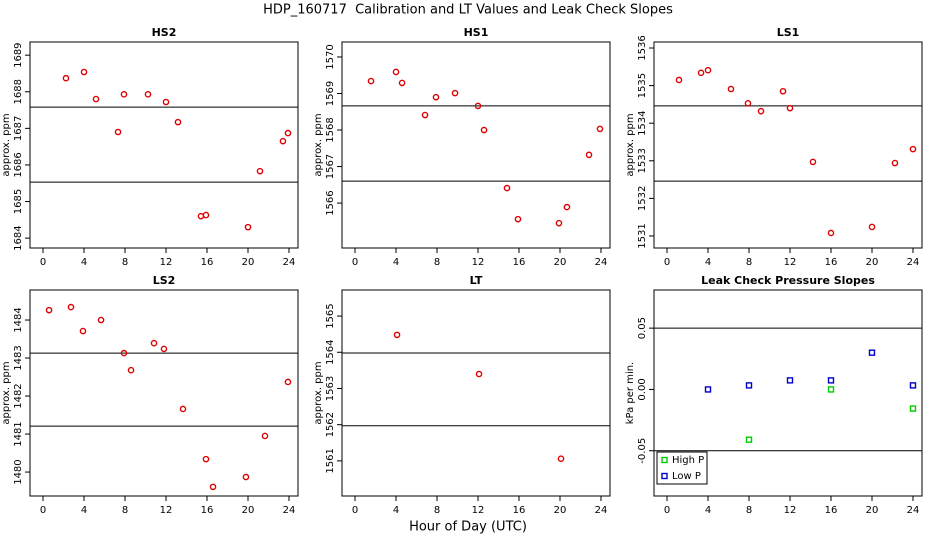 This screenshot has height=540, width=936. I want to click on legend-label: High P, so click(688, 460).